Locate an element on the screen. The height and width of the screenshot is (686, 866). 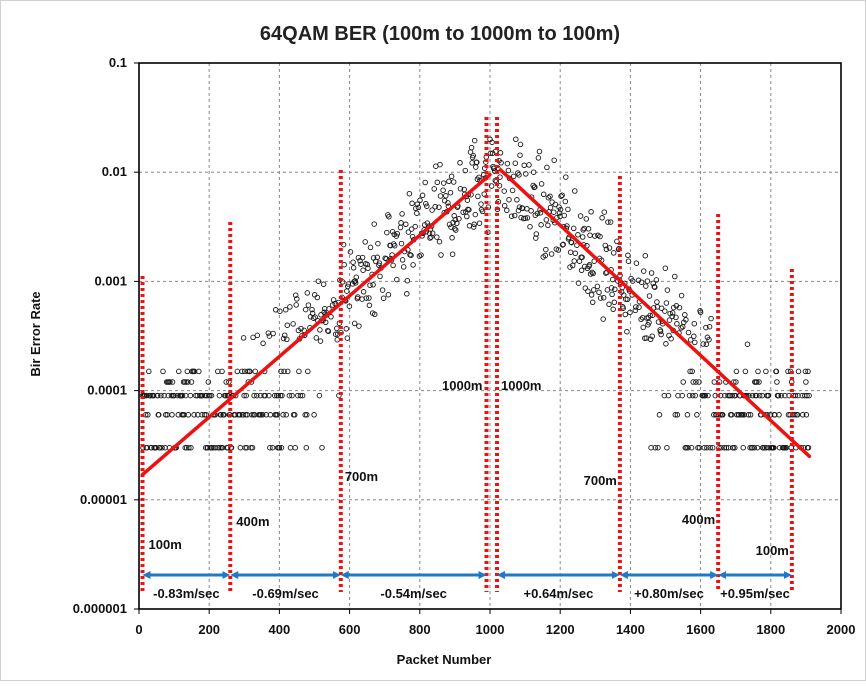
speed-label: +0.80m/sec is located at coordinates (669, 593).